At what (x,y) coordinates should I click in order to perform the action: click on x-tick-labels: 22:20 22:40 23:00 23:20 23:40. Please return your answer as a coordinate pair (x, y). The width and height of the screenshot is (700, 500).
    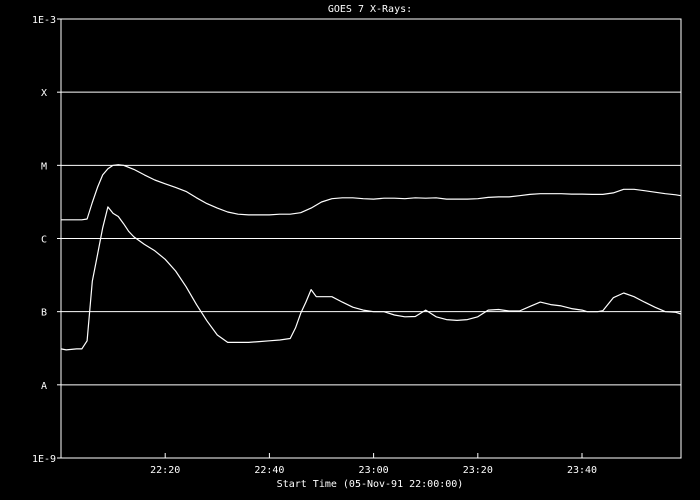
    Looking at the image, I should click on (373, 464).